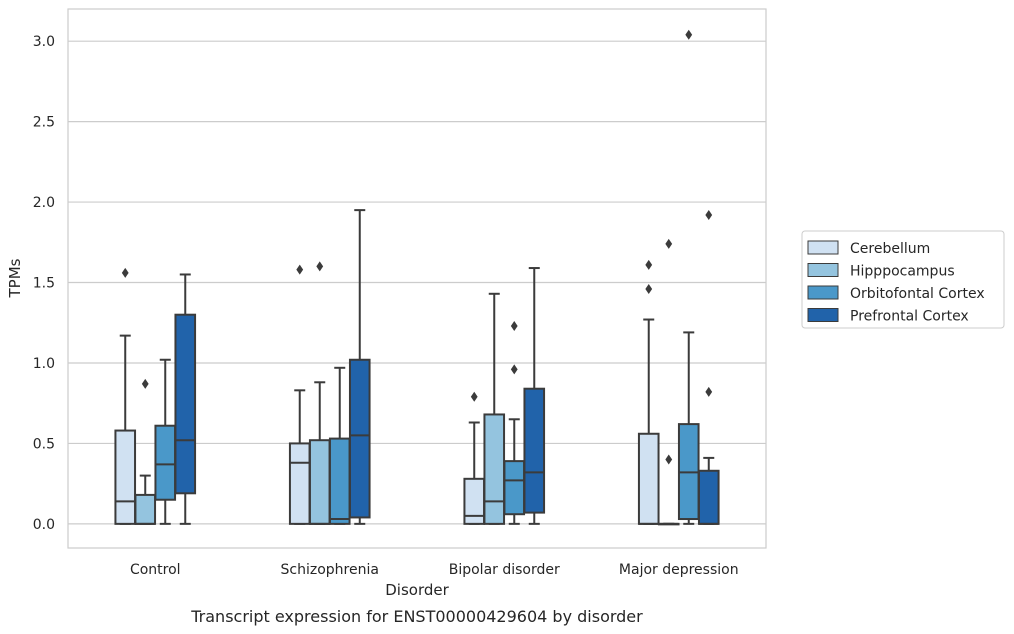 The image size is (1014, 634). I want to click on x-tick-label: Schizophrenia, so click(330, 570).